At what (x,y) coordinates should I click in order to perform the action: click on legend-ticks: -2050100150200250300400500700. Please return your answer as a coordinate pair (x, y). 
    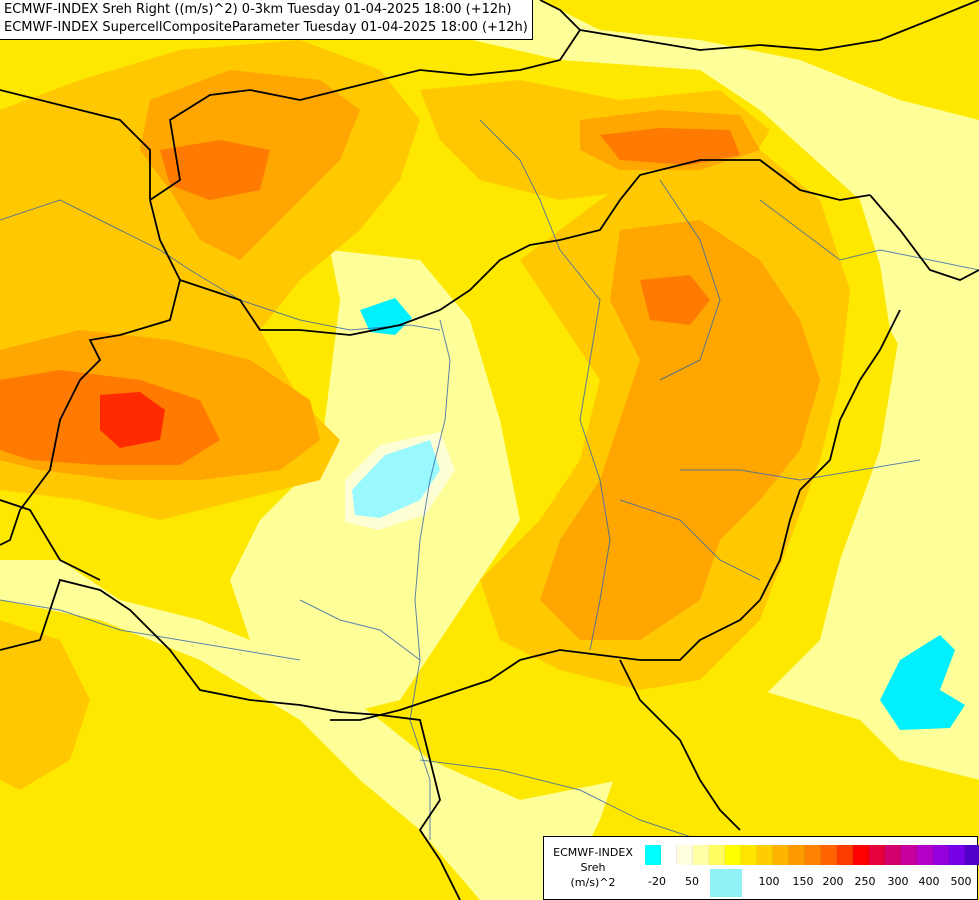
    Looking at the image, I should click on (810, 884).